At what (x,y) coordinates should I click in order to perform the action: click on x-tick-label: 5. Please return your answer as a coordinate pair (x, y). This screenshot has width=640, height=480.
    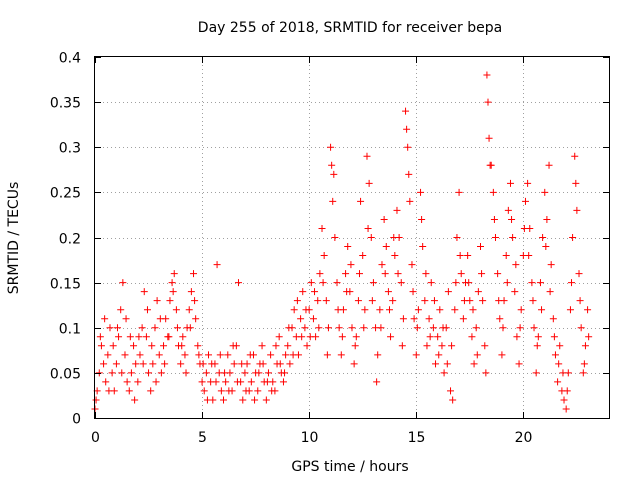
    Looking at the image, I should click on (202, 438).